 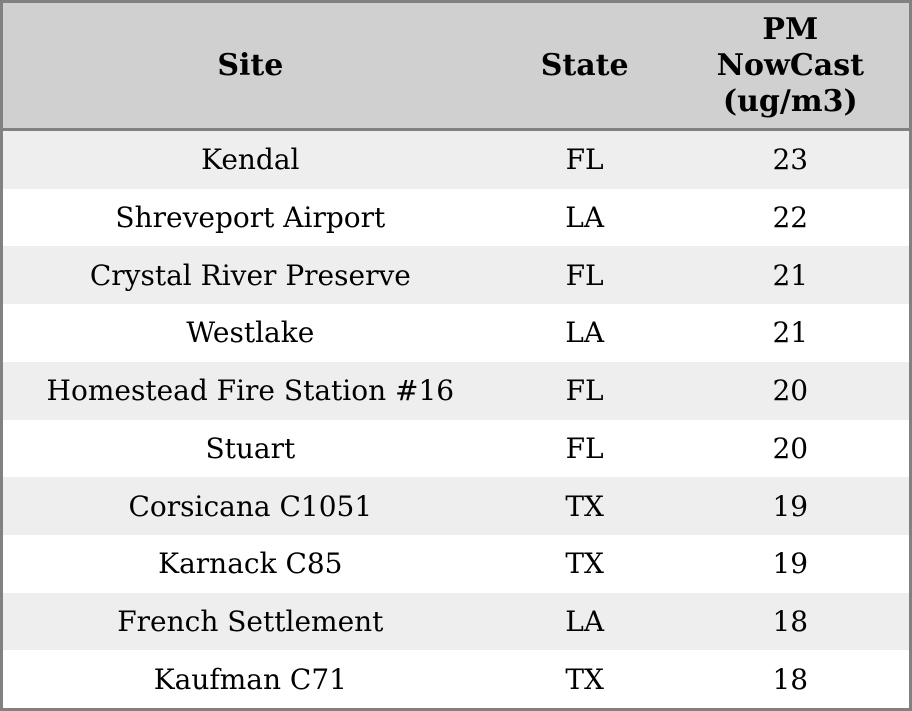 What do you see at coordinates (250, 448) in the screenshot?
I see `site-cell: Stuart` at bounding box center [250, 448].